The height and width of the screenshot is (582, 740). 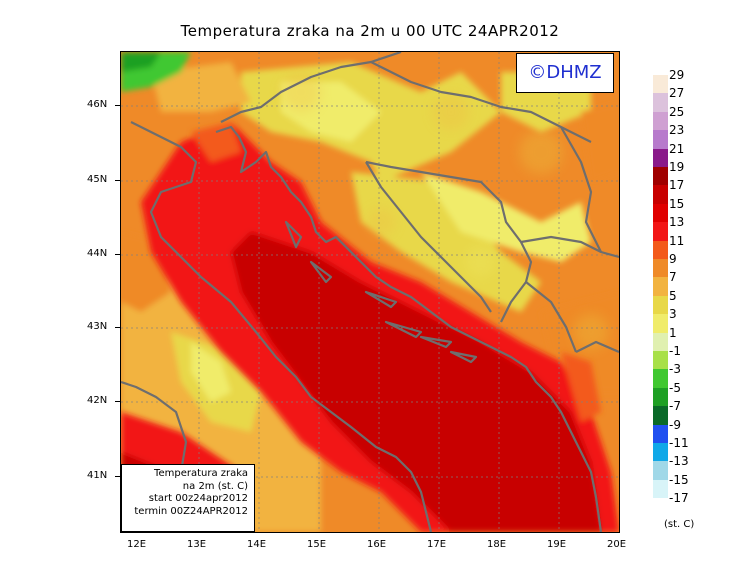 What do you see at coordinates (497, 544) in the screenshot?
I see `lon-label-18e: 18E` at bounding box center [497, 544].